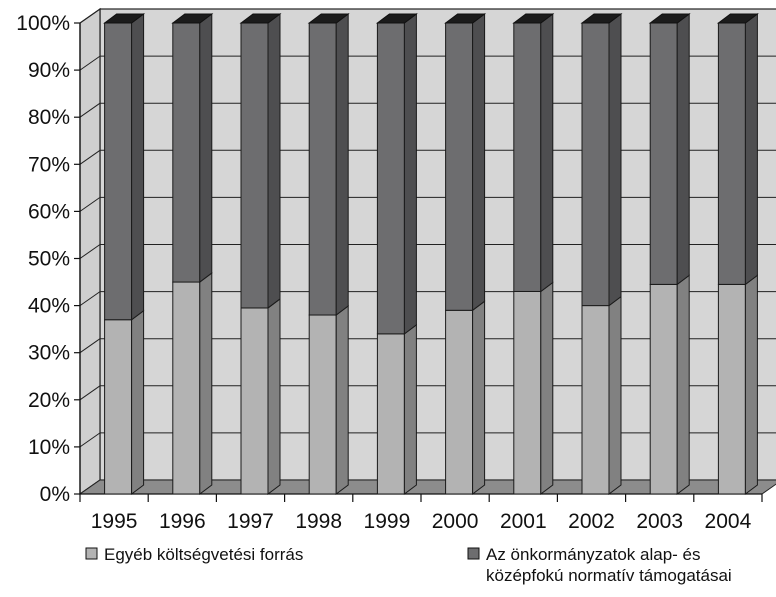 The image size is (776, 597). I want to click on bar-2003-normativ, so click(663, 153).